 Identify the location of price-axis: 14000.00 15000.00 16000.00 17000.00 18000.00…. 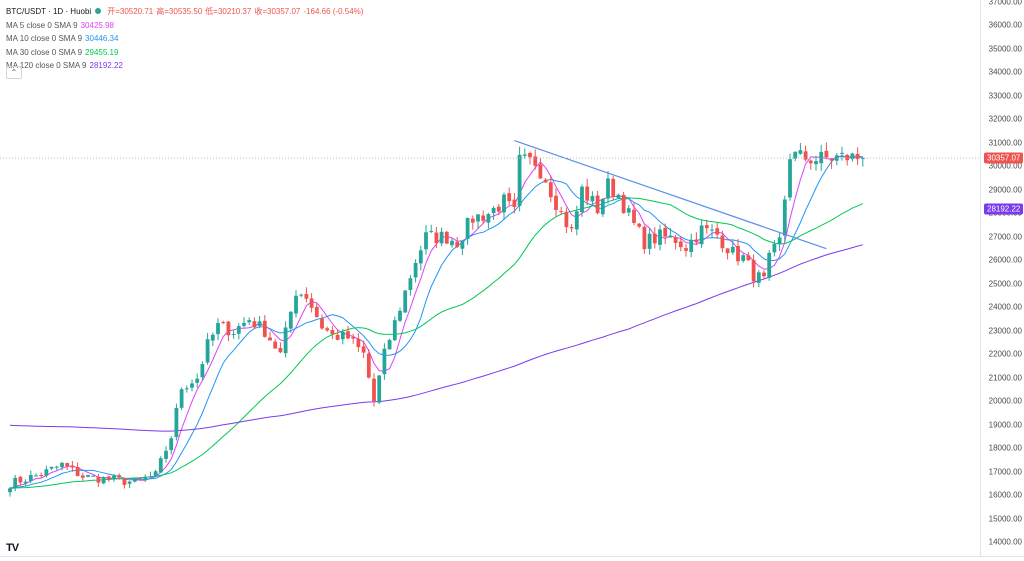
(1002, 278).